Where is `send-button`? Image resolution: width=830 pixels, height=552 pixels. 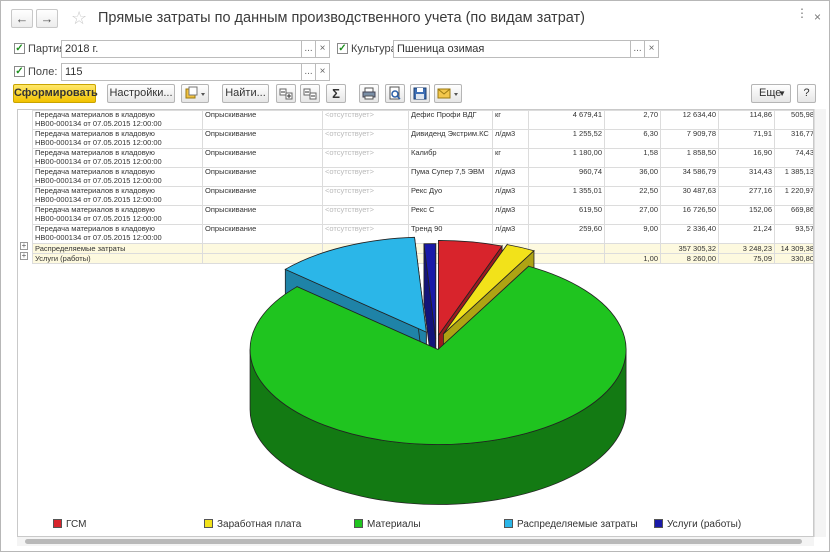
send-button is located at coordinates (448, 93).